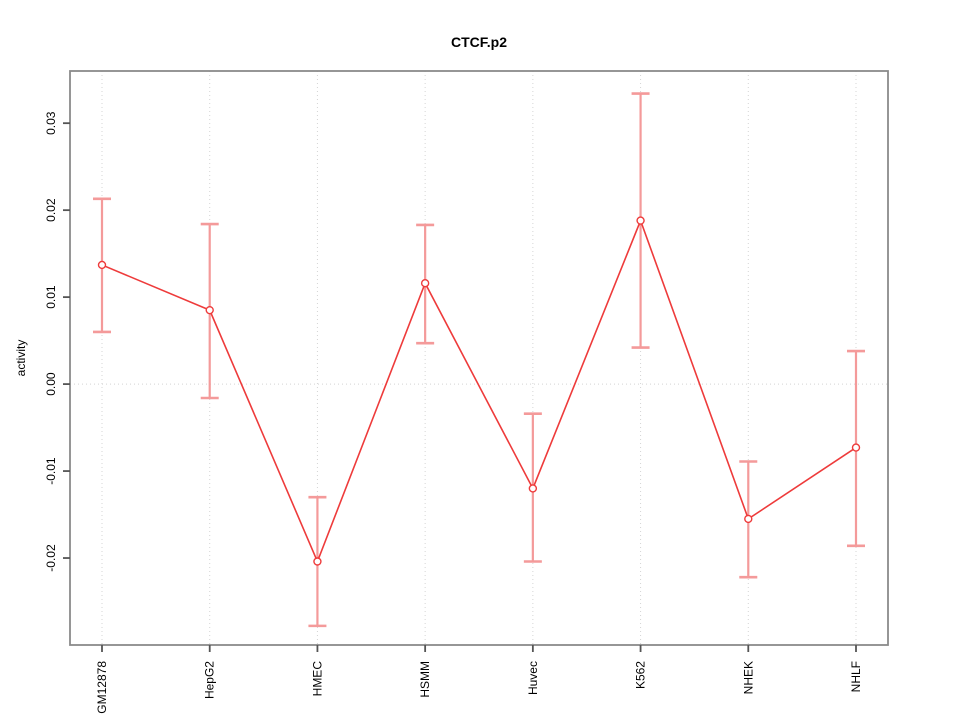 Image resolution: width=960 pixels, height=720 pixels. What do you see at coordinates (21, 358) in the screenshot?
I see `y-axis-title: activity` at bounding box center [21, 358].